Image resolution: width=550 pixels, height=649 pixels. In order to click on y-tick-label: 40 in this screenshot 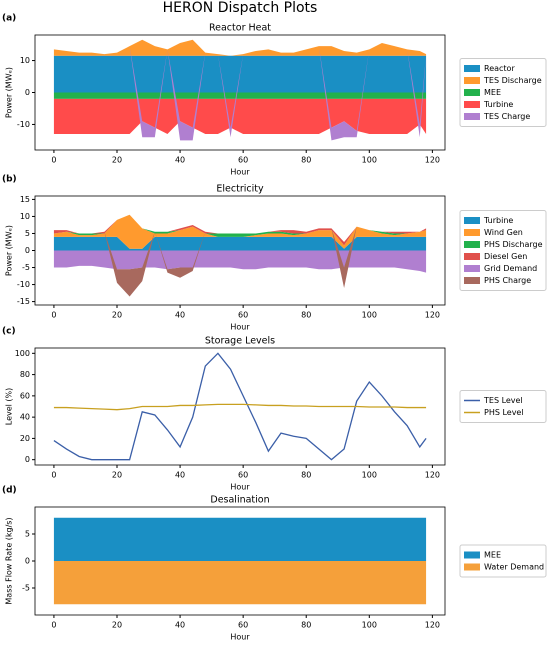, I will do `click(25, 417)`.